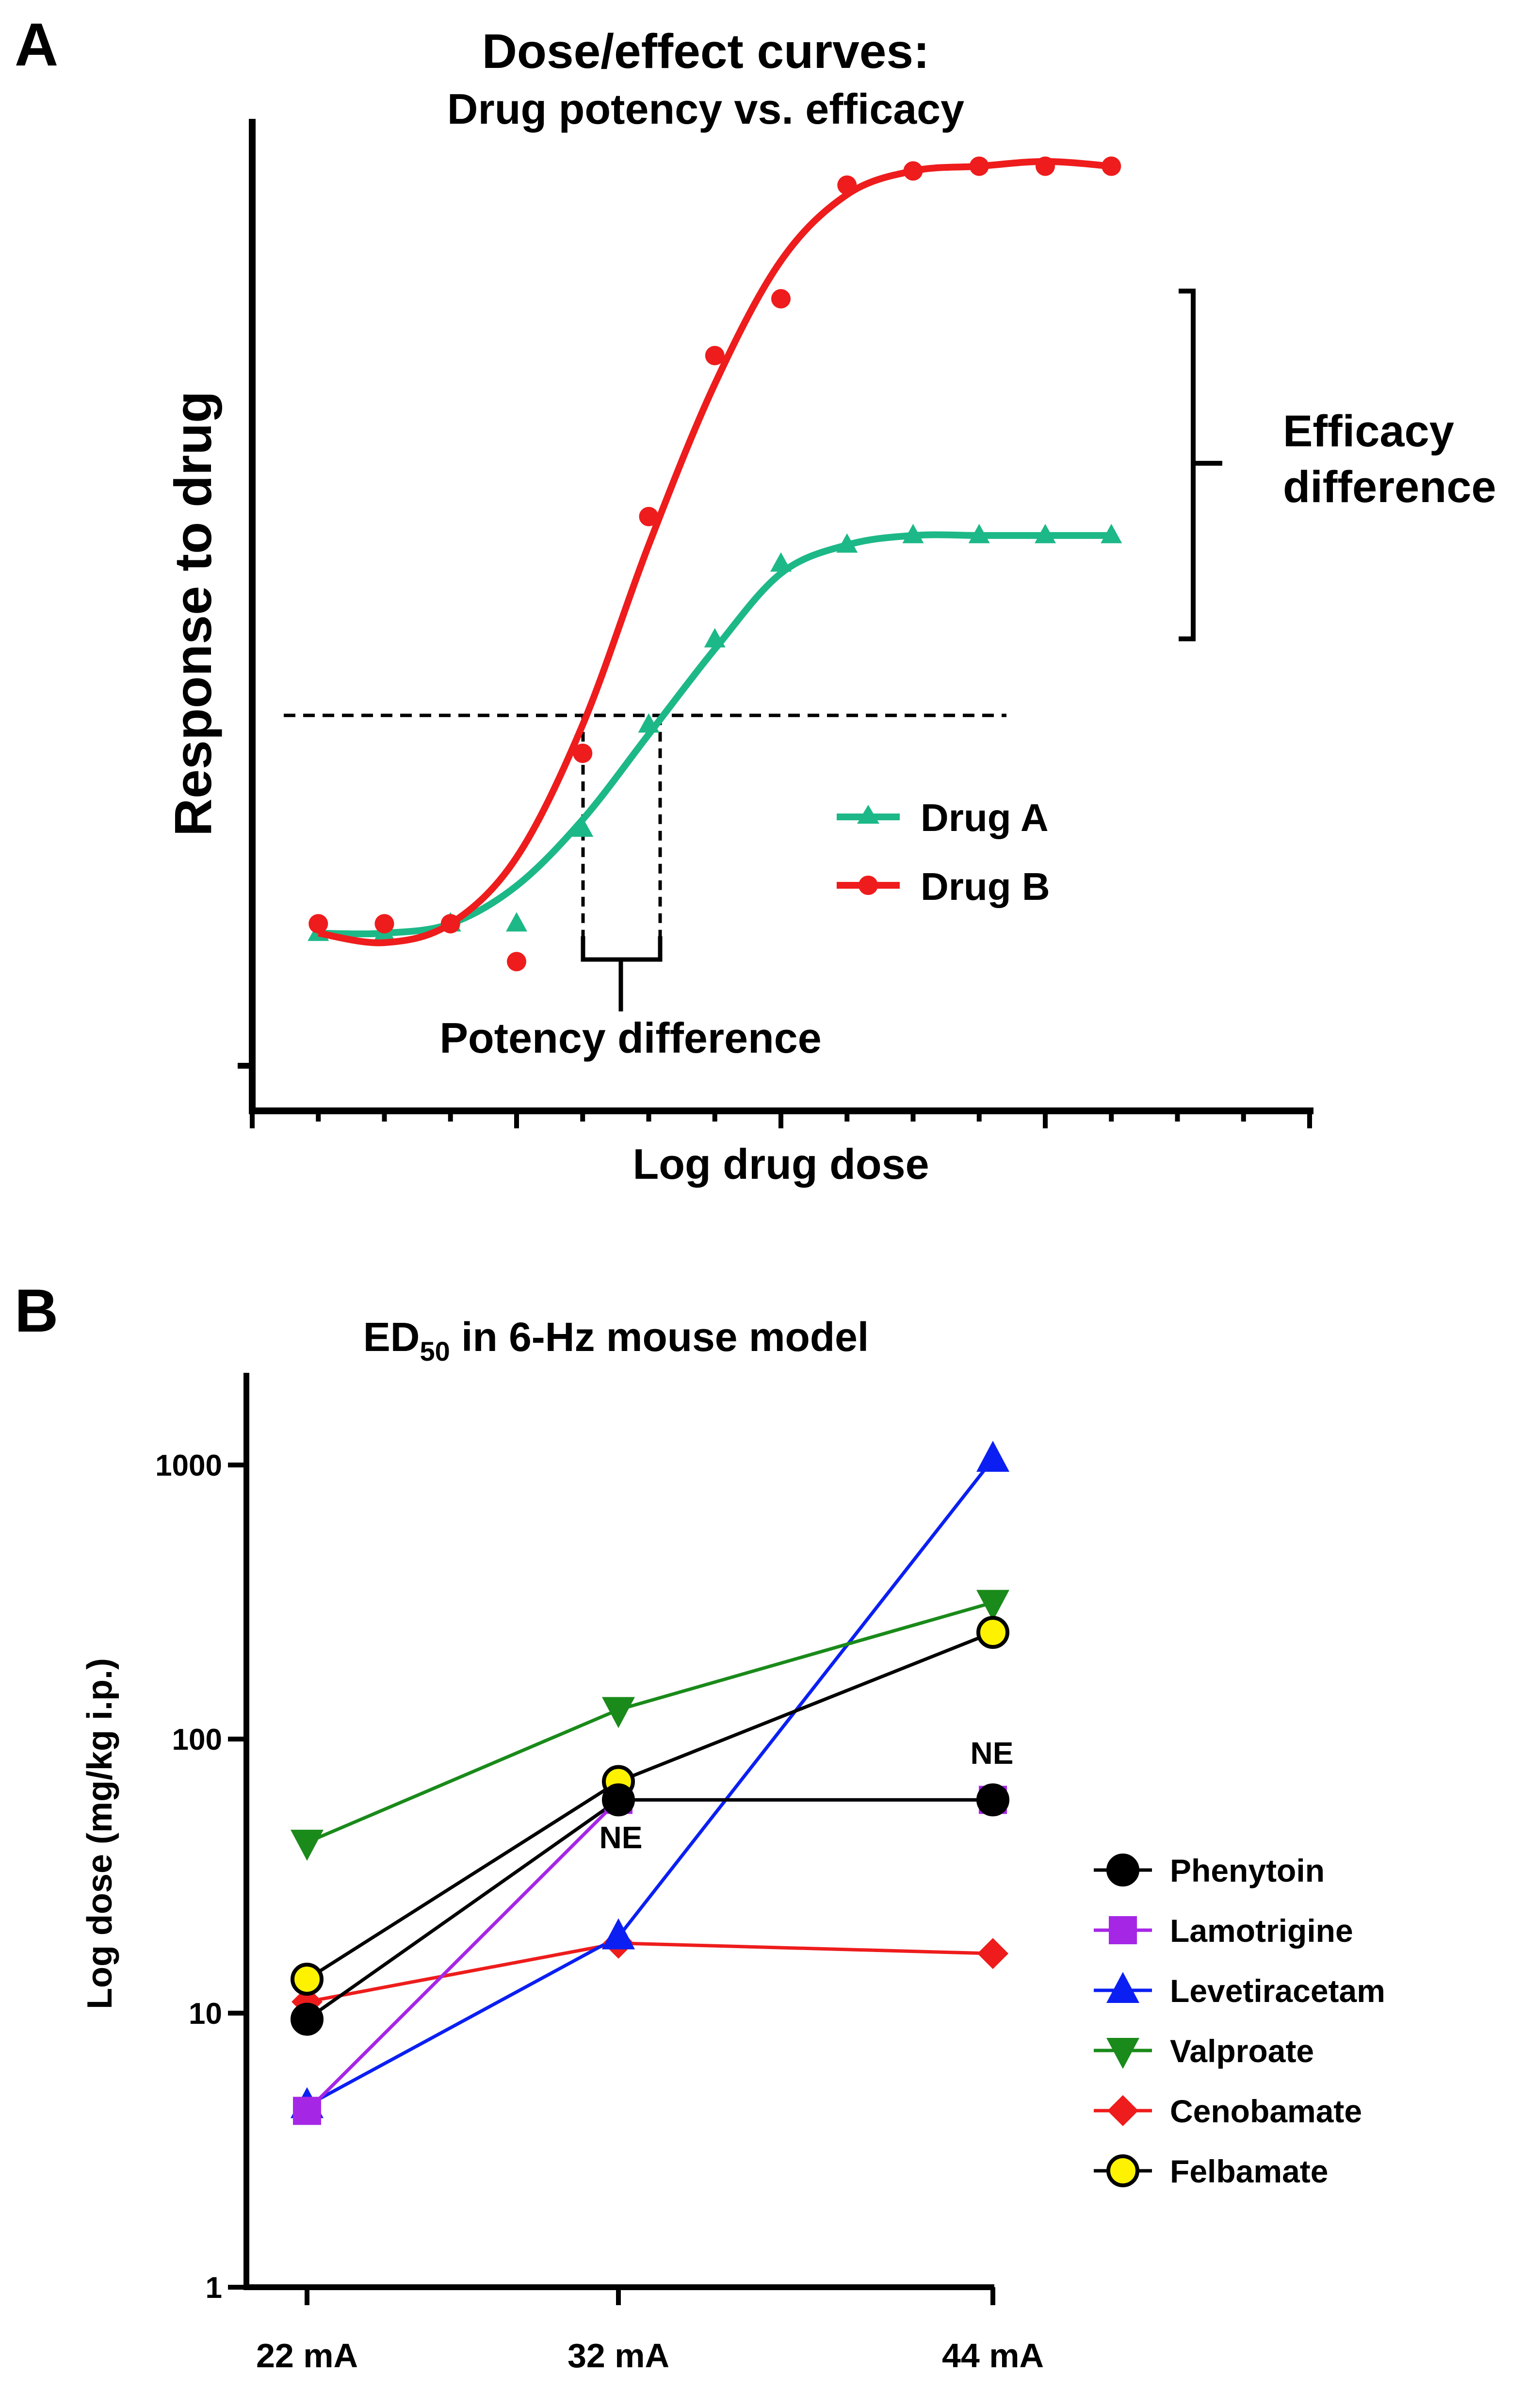 The image size is (1540, 2392). What do you see at coordinates (706, 51) in the screenshot?
I see `panel-a-title: Dose/effect curves:` at bounding box center [706, 51].